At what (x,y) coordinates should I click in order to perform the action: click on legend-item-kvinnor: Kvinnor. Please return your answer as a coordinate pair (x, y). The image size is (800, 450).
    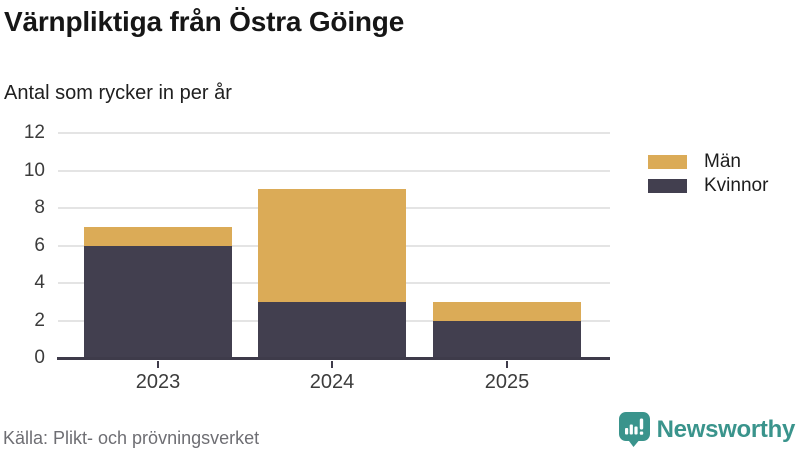
    Looking at the image, I should click on (708, 186).